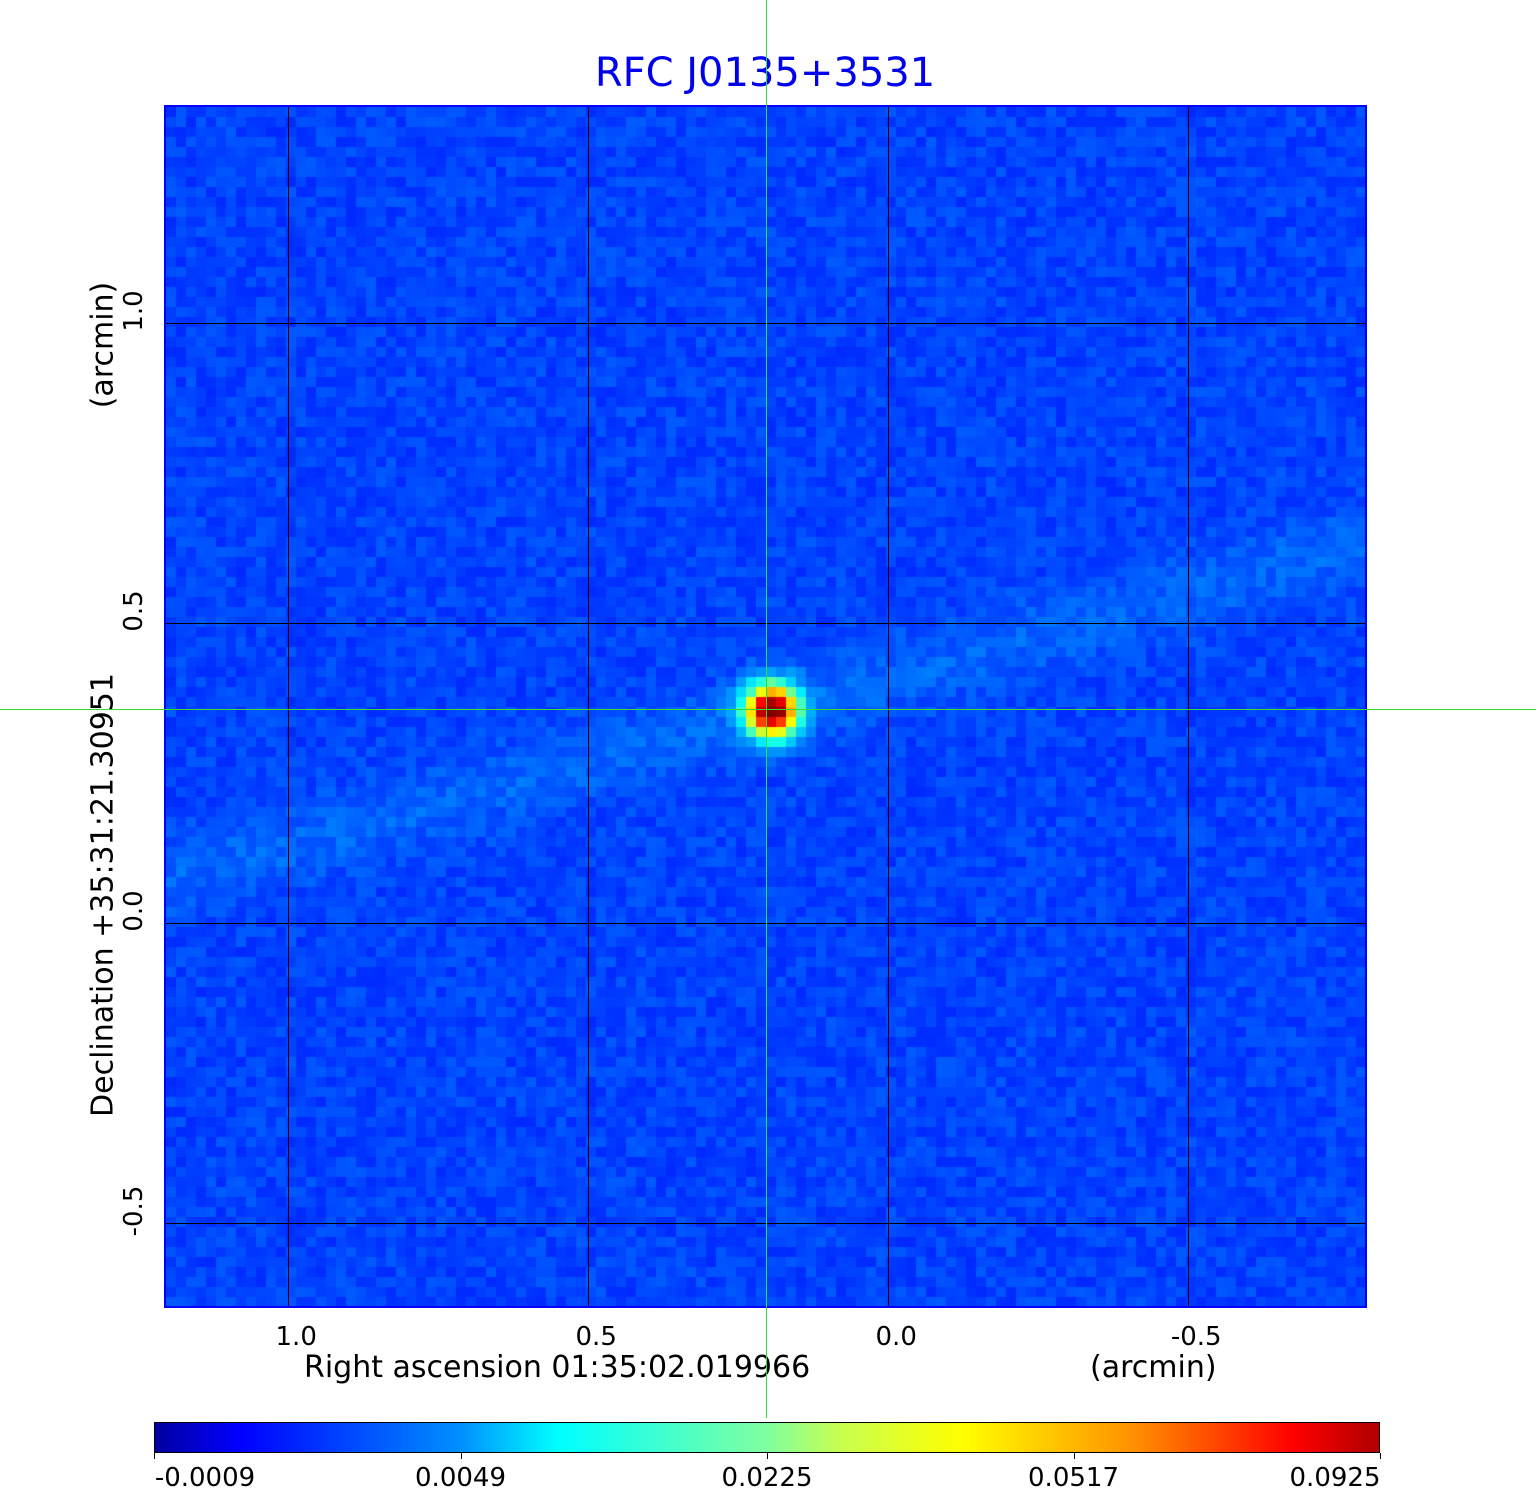  Describe the element at coordinates (1073, 1478) in the screenshot. I see `colorbar-tick-label: 0.0517` at that location.